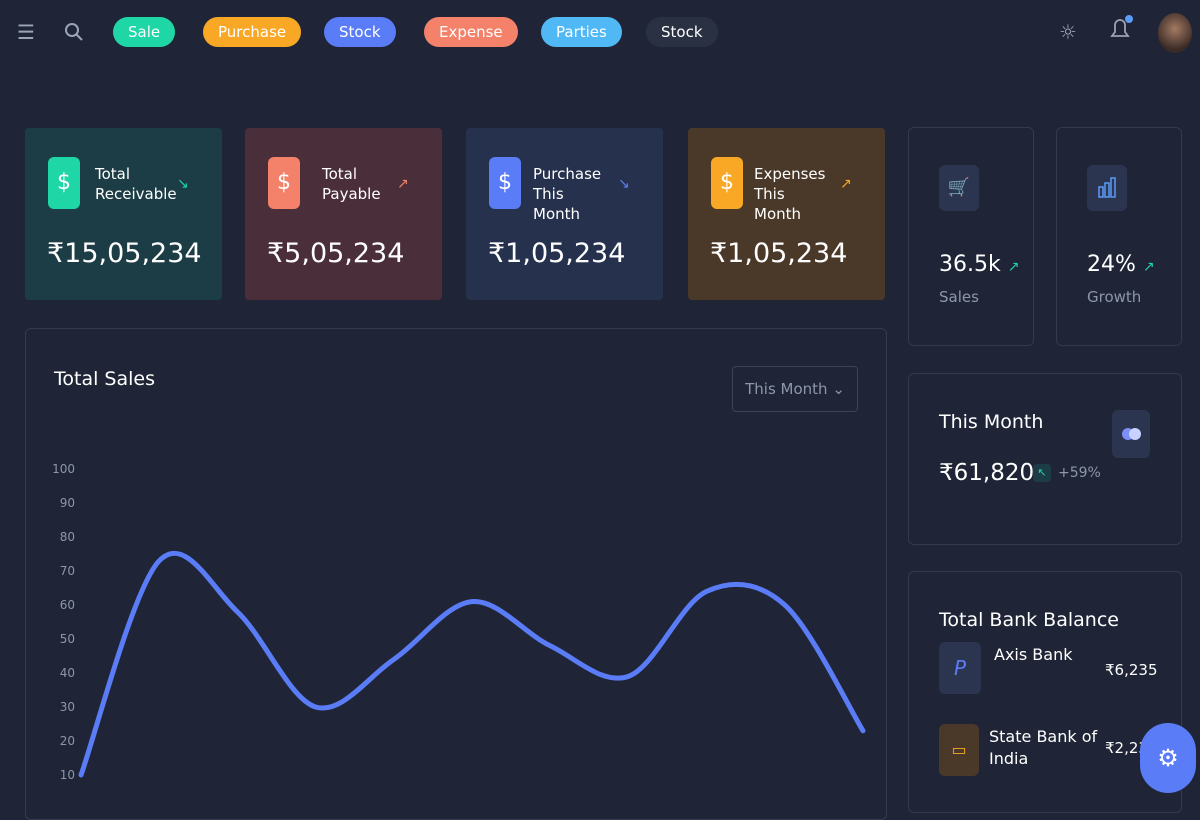 Image resolution: width=1200 pixels, height=820 pixels. I want to click on search-icon, so click(74, 32).